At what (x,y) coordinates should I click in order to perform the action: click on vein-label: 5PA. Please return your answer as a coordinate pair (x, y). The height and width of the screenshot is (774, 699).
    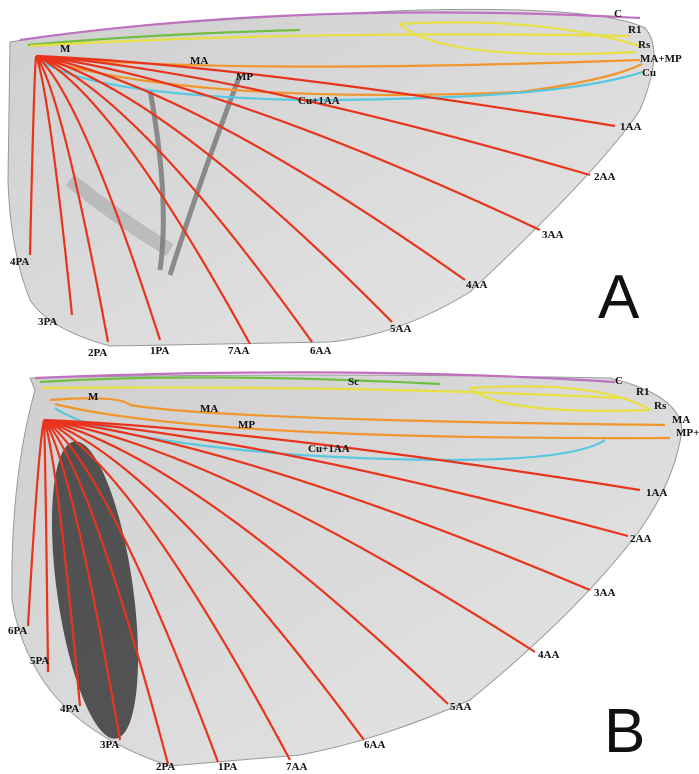
    Looking at the image, I should click on (39, 661).